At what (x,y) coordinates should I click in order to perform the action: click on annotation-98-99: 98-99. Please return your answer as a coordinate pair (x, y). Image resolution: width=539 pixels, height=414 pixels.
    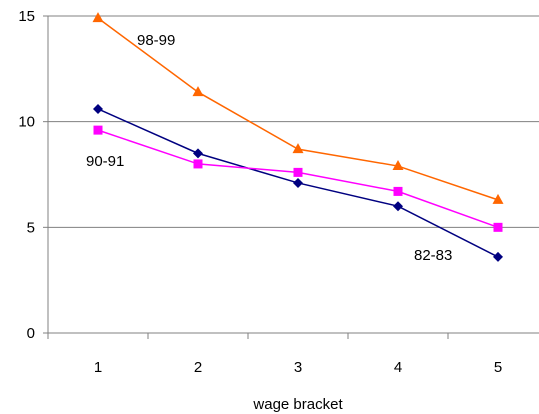
    Looking at the image, I should click on (156, 40).